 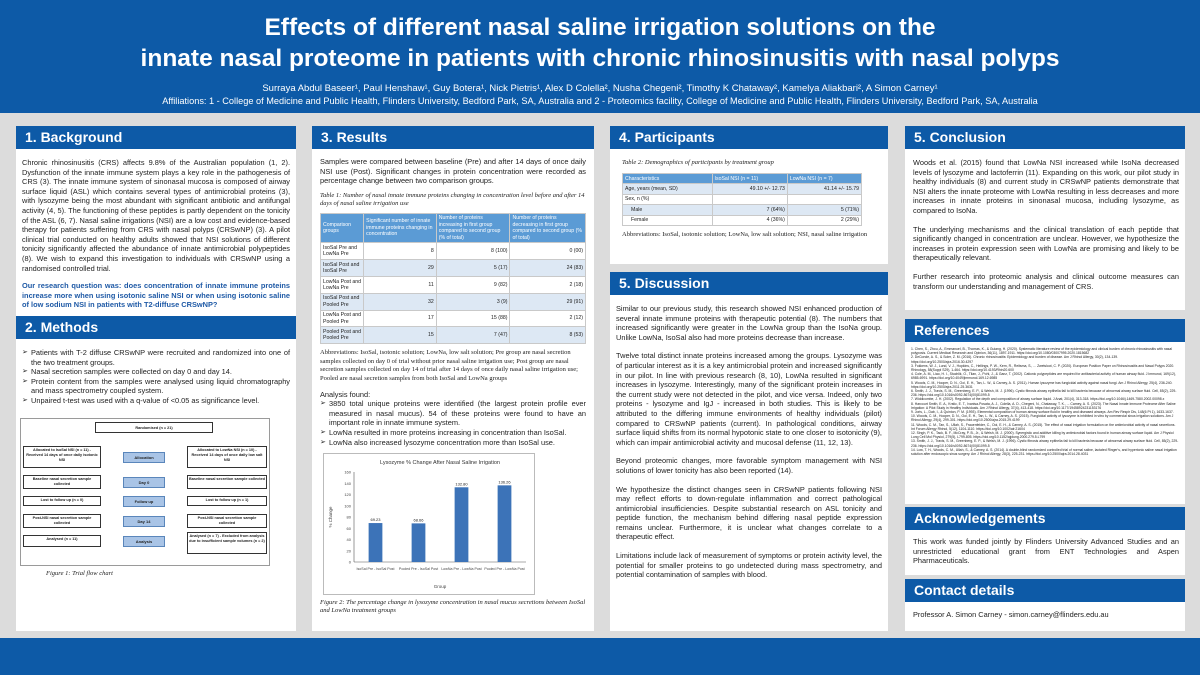 What do you see at coordinates (330, 517) in the screenshot?
I see `y-axis-label: % Change` at bounding box center [330, 517].